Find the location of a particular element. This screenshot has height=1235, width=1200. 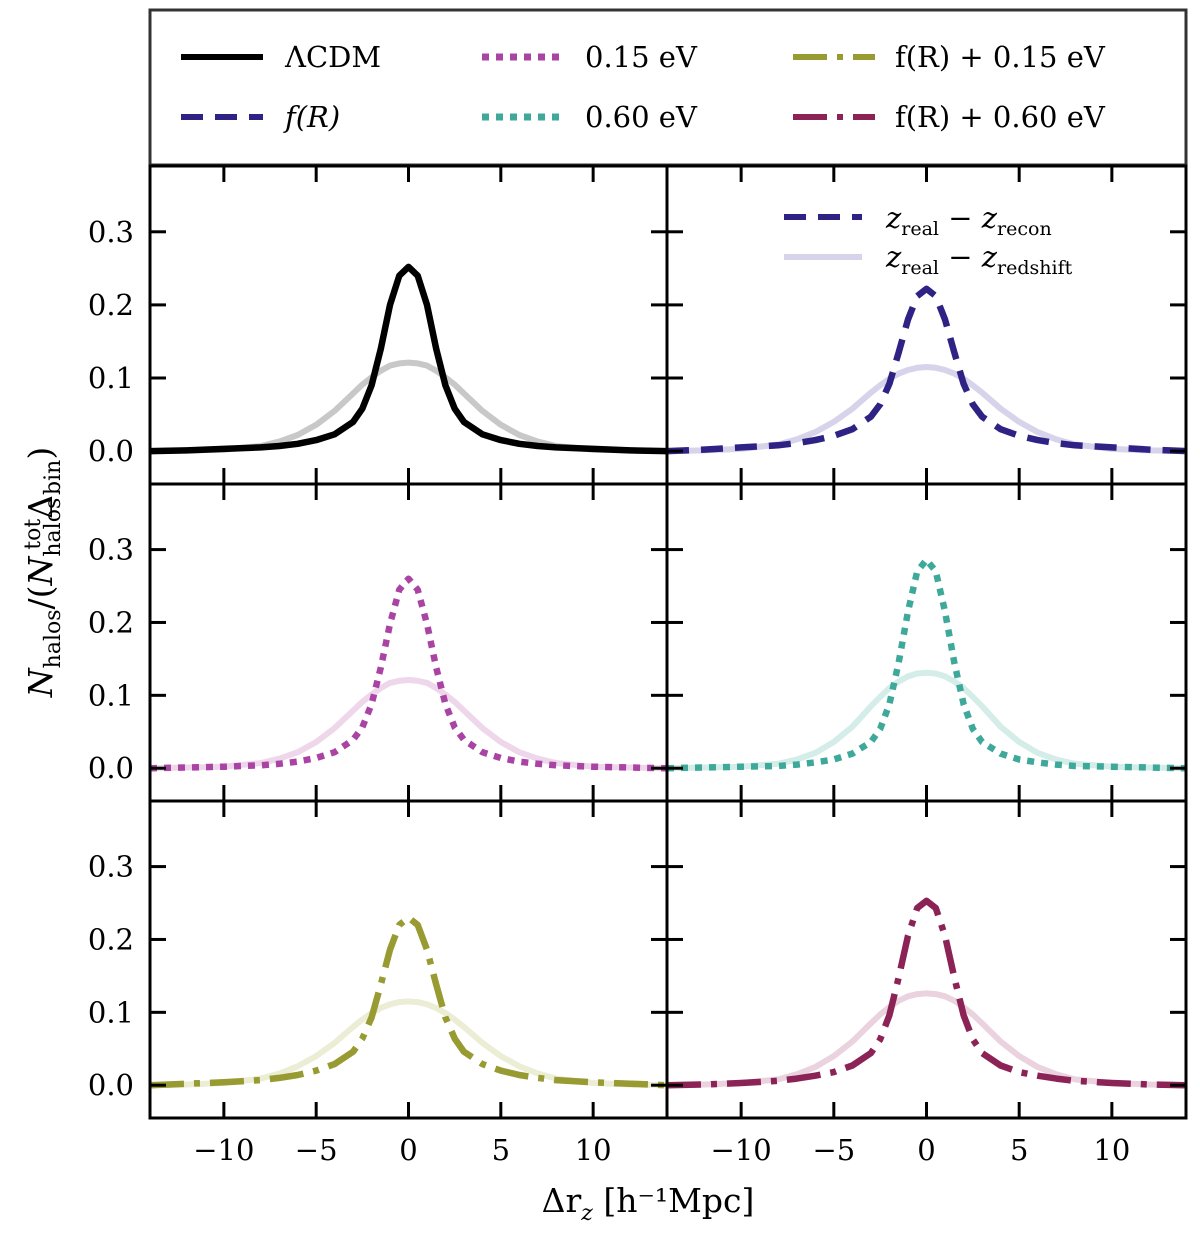

legend-label-lcdm: ΛCDM is located at coordinates (332, 57).